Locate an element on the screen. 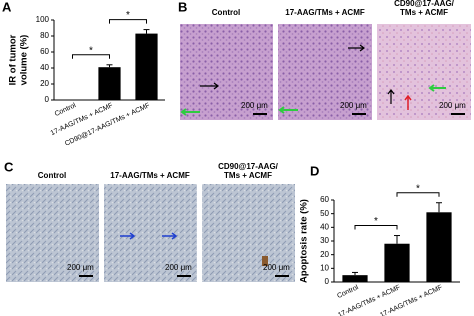 Image resolution: width=474 pixels, height=316 pixels. y-axis-title: IR of tumor is located at coordinates (13, 59).